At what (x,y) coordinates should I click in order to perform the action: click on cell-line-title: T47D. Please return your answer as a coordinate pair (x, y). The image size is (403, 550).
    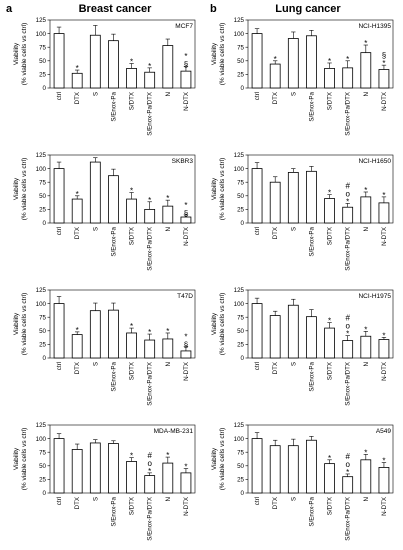
    Looking at the image, I should click on (185, 296).